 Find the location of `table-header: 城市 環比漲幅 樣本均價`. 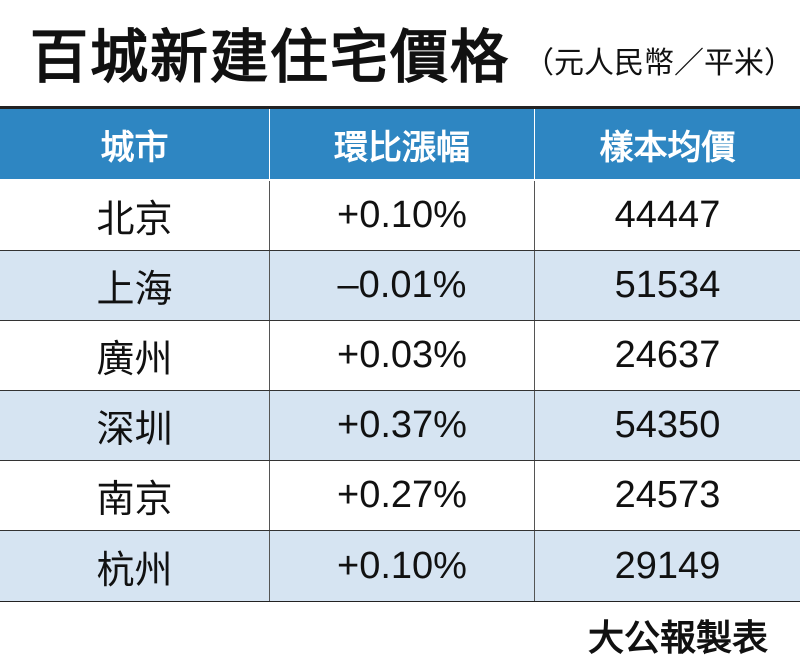

table-header: 城市 環比漲幅 樣本均價 is located at coordinates (400, 145).